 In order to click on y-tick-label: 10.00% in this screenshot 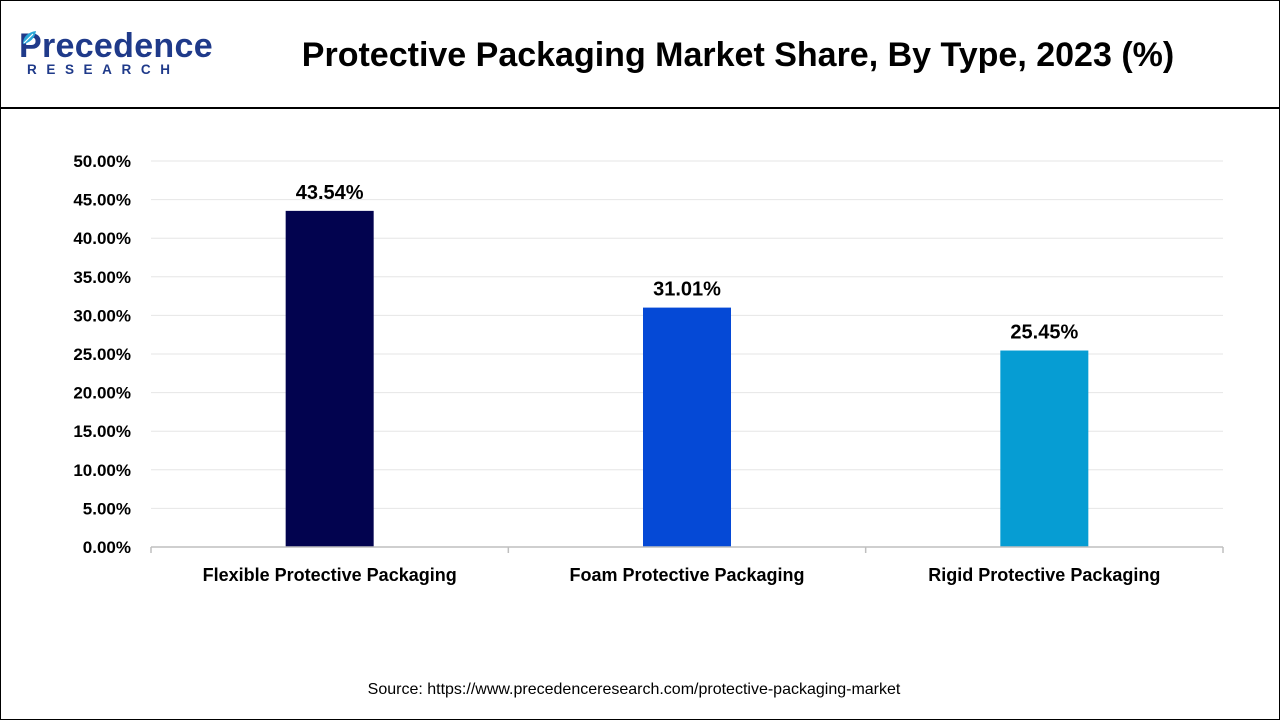, I will do `click(102, 470)`.